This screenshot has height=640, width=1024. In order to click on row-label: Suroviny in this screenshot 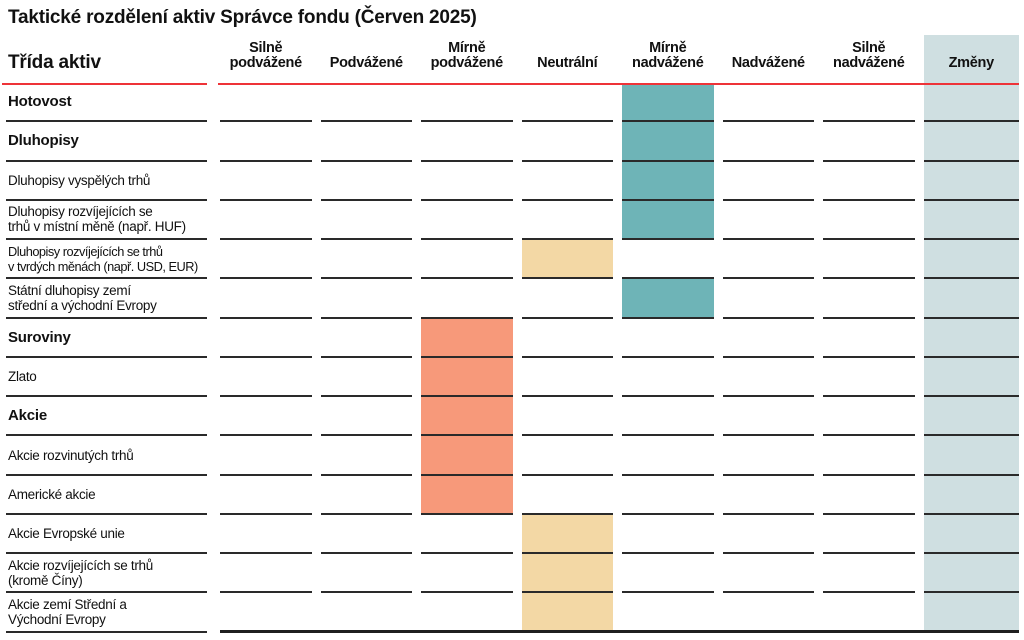, I will do `click(106, 338)`.